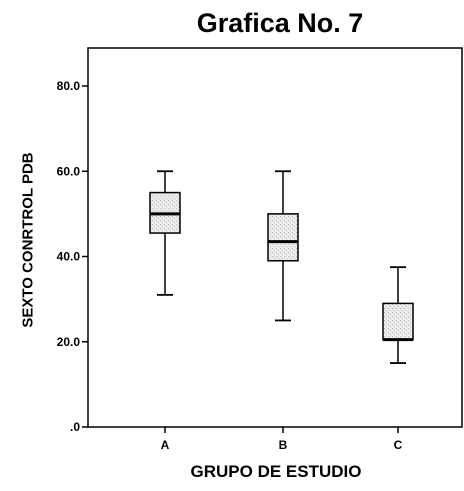 The image size is (464, 491). What do you see at coordinates (398, 321) in the screenshot?
I see `box-C` at bounding box center [398, 321].